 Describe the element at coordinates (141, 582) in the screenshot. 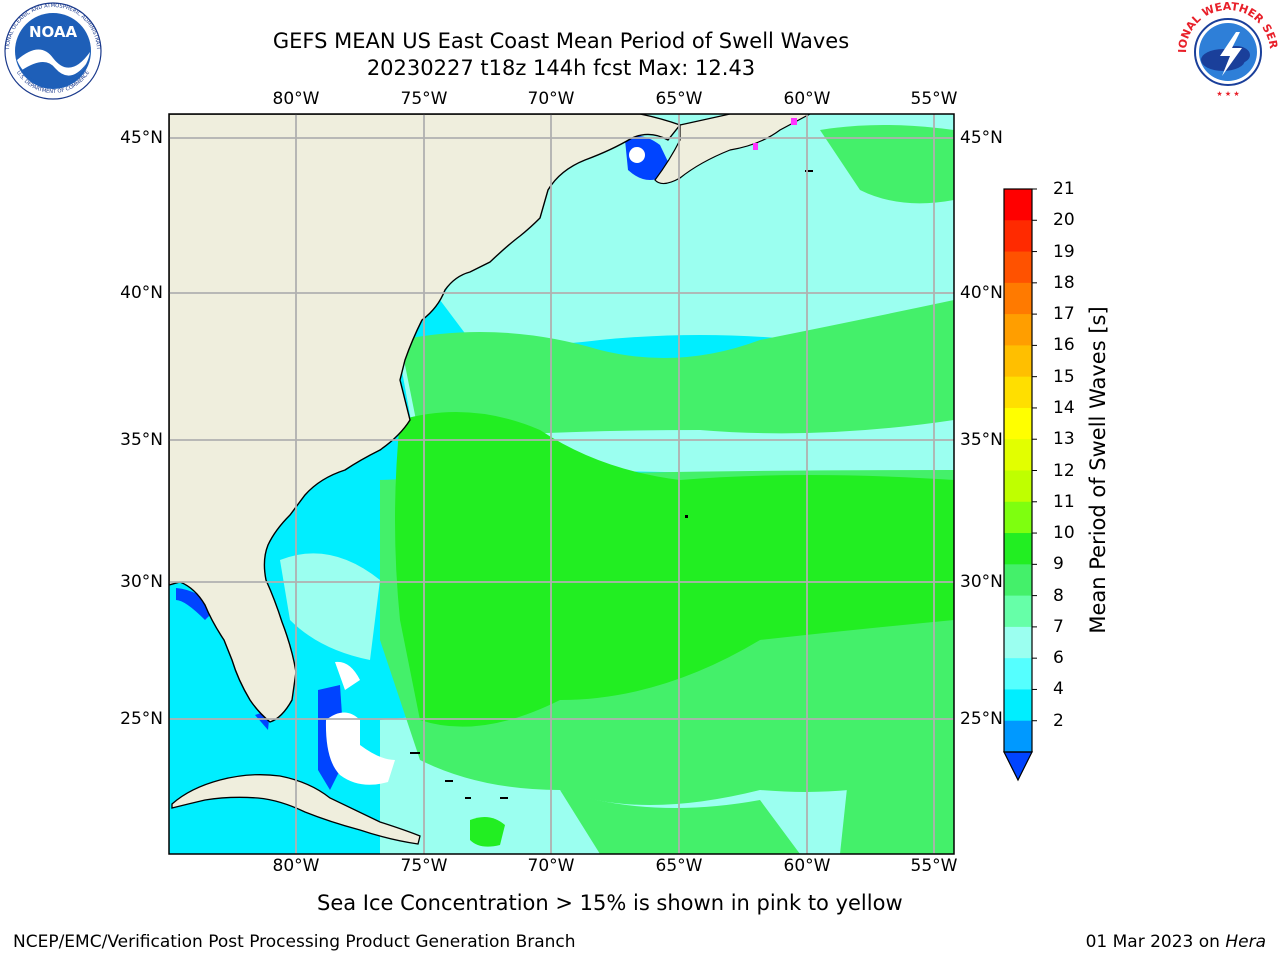

I see `lat-label-left: 30°N` at that location.